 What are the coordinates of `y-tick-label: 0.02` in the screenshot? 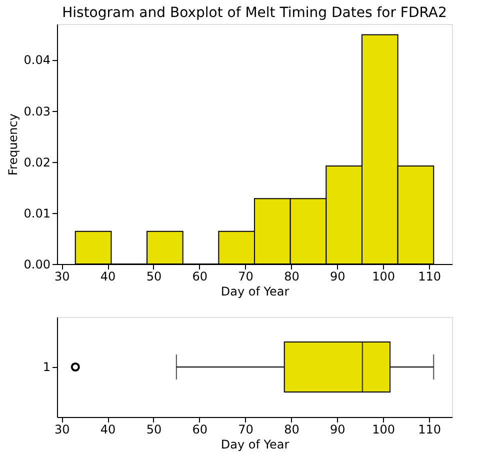 It's located at (37, 162).